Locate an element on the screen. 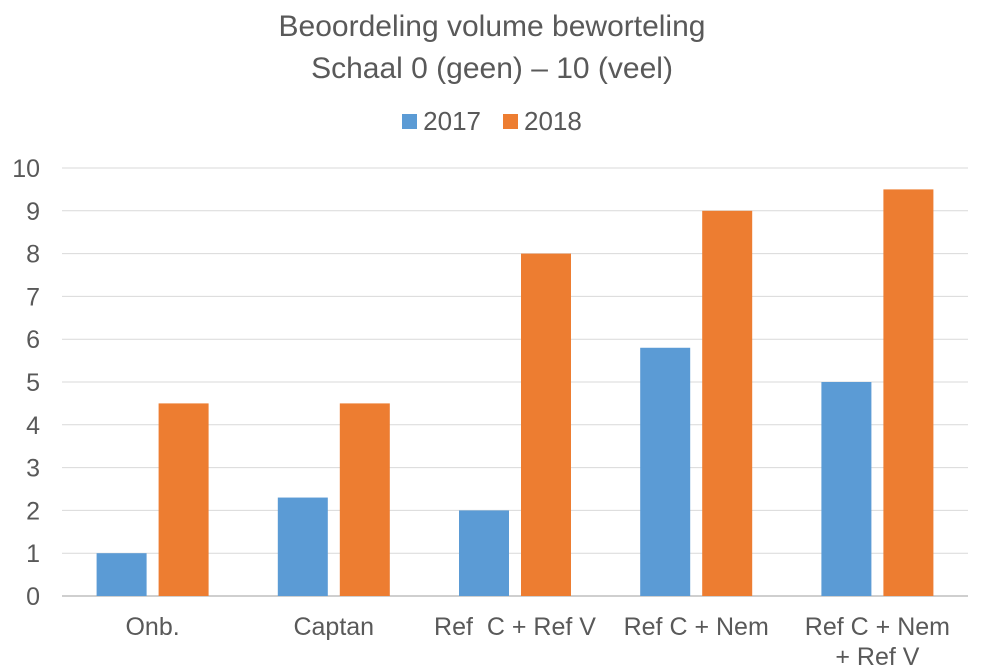 This screenshot has height=672, width=984. x-tick-label: Ref C + Ref V is located at coordinates (515, 627).